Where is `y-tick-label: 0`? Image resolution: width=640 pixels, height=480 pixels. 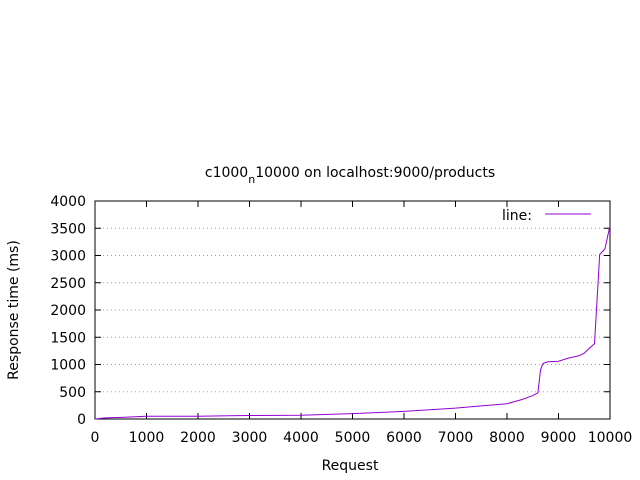 y-tick-label: 0 is located at coordinates (81, 420).